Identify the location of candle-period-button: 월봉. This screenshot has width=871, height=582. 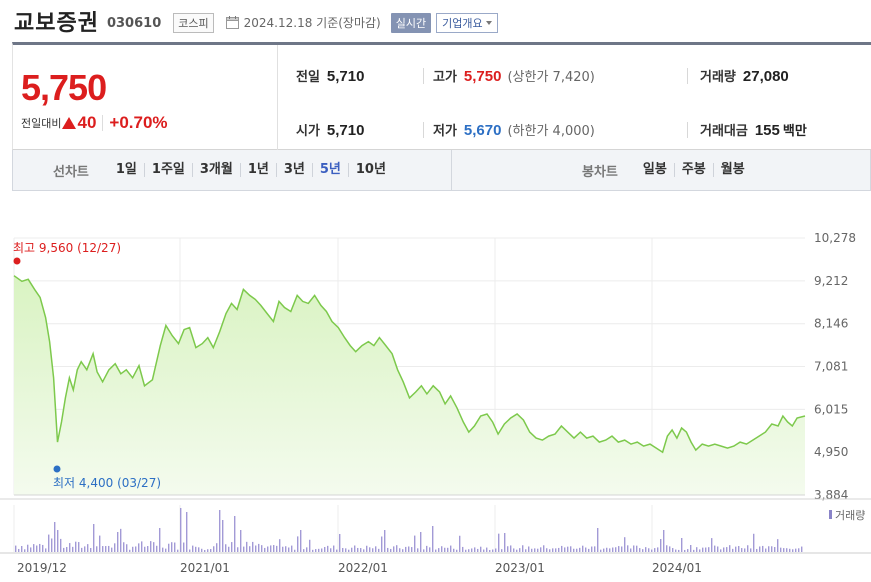
(732, 169).